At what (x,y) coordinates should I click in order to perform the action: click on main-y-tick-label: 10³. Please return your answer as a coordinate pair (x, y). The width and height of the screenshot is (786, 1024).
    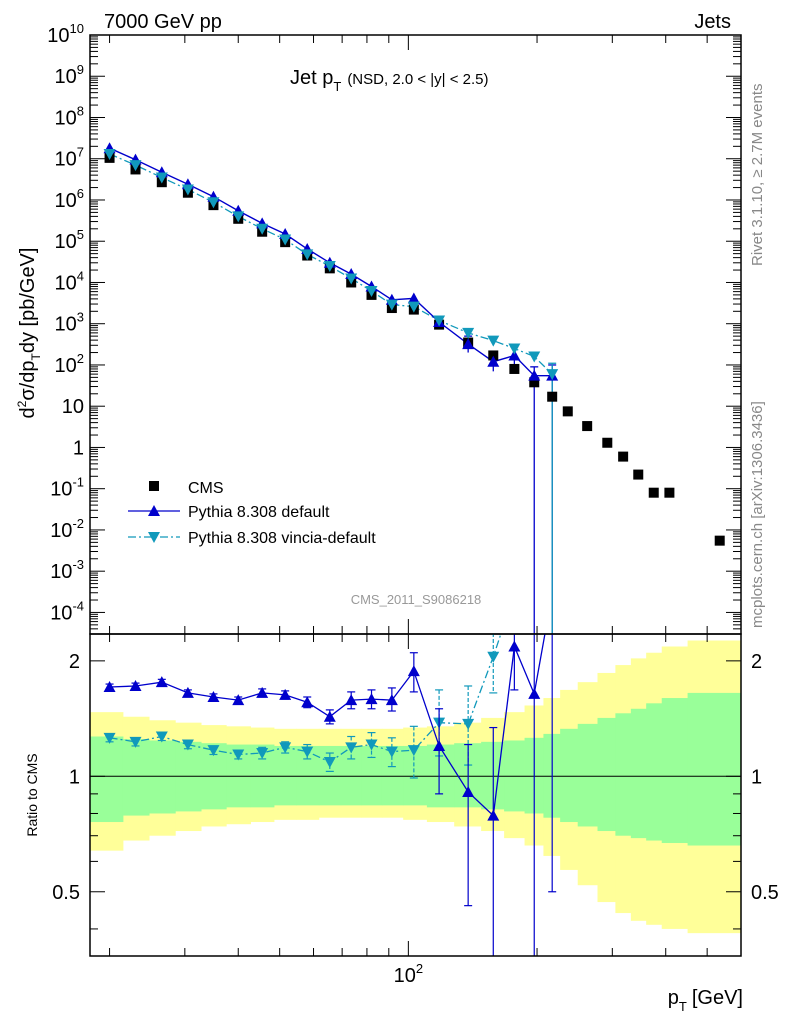
    Looking at the image, I should click on (69, 323).